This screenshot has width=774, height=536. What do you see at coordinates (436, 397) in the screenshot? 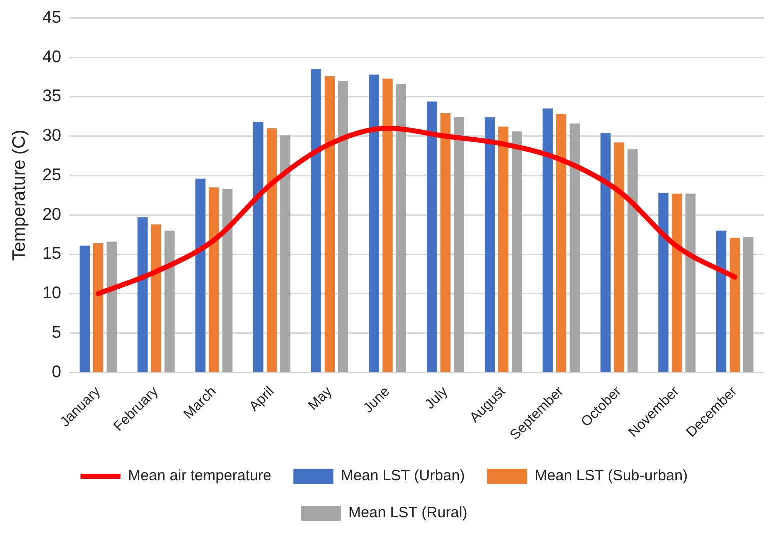
I see `x-tick-label: July` at bounding box center [436, 397].